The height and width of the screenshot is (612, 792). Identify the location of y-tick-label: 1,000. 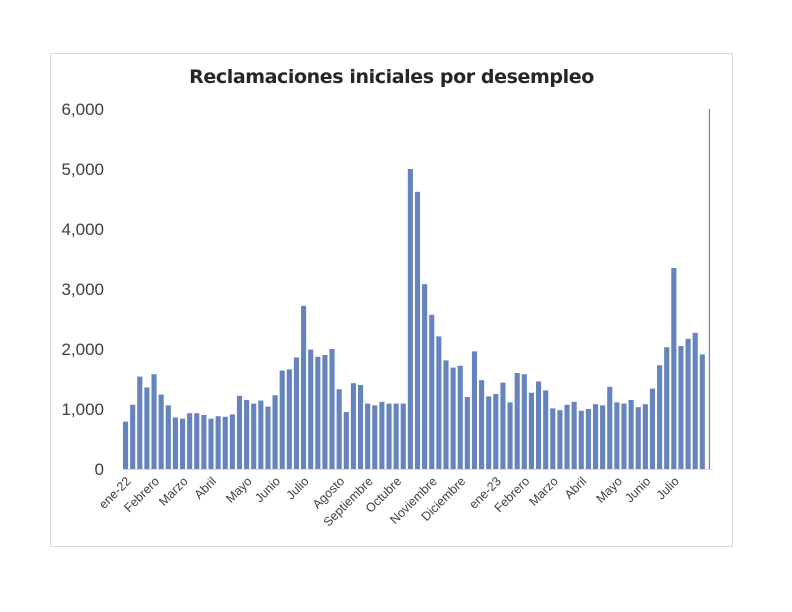
(82, 409).